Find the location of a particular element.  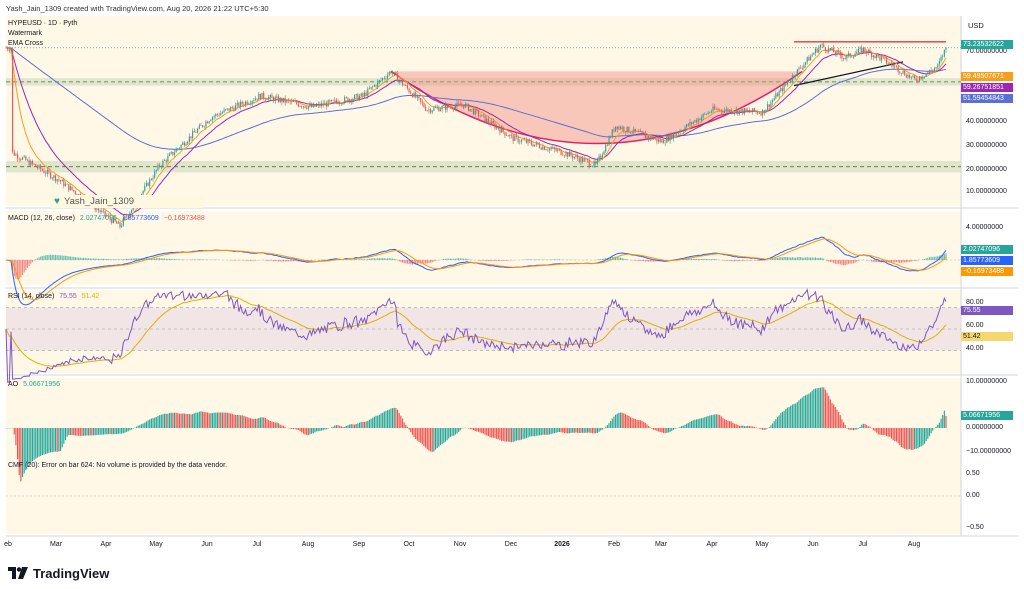

symbol-legend: HYPEUSD · 1D · Pyth is located at coordinates (43, 23).